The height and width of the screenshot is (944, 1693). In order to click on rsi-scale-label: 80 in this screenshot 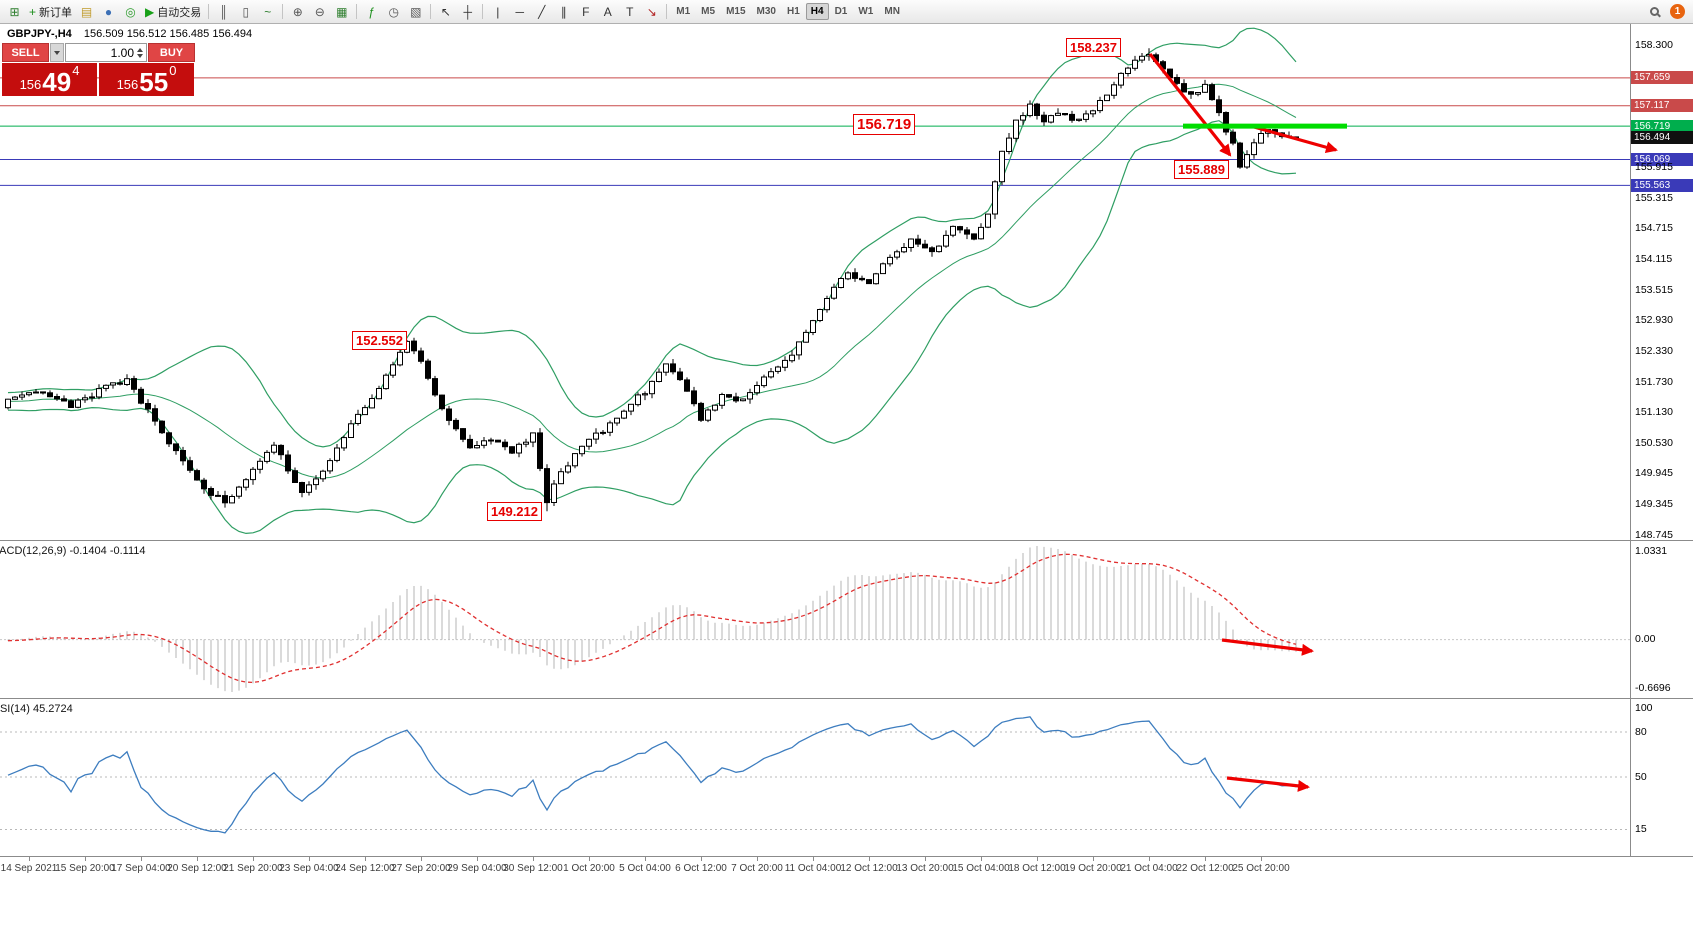, I will do `click(1641, 731)`.